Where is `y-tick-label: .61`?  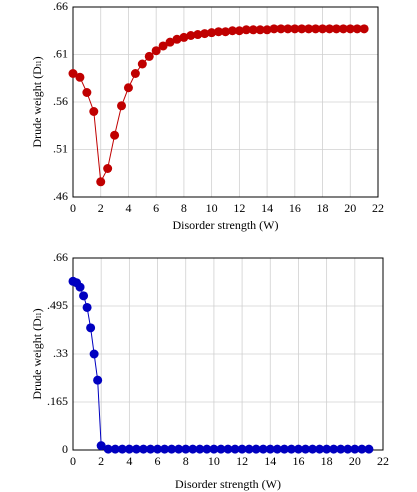 y-tick-label: .61 is located at coordinates (60, 53).